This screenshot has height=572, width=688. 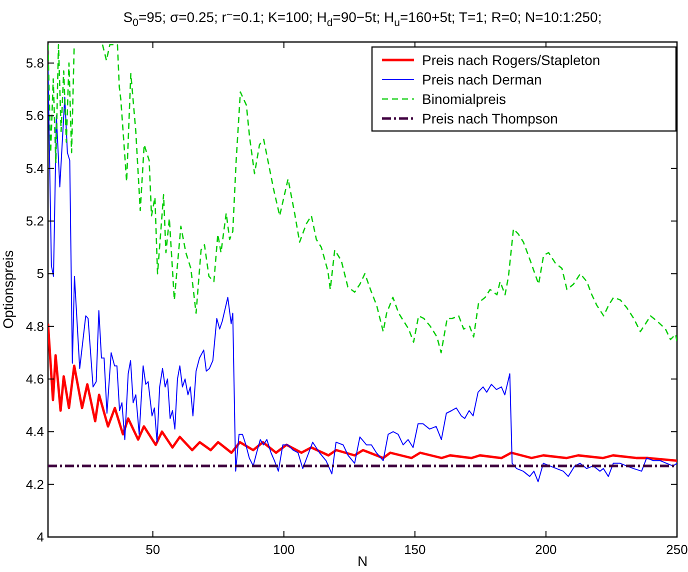 What do you see at coordinates (35, 326) in the screenshot?
I see `y-tick-label: 4.8` at bounding box center [35, 326].